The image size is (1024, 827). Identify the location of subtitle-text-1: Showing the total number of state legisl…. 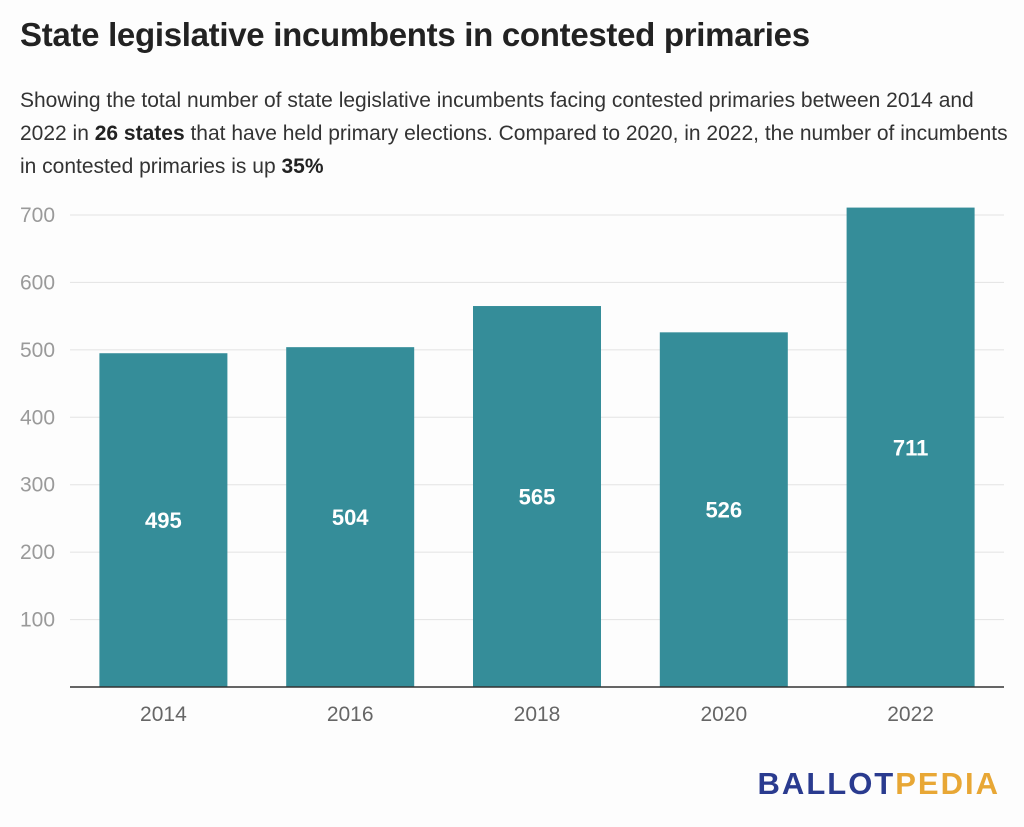
(497, 117).